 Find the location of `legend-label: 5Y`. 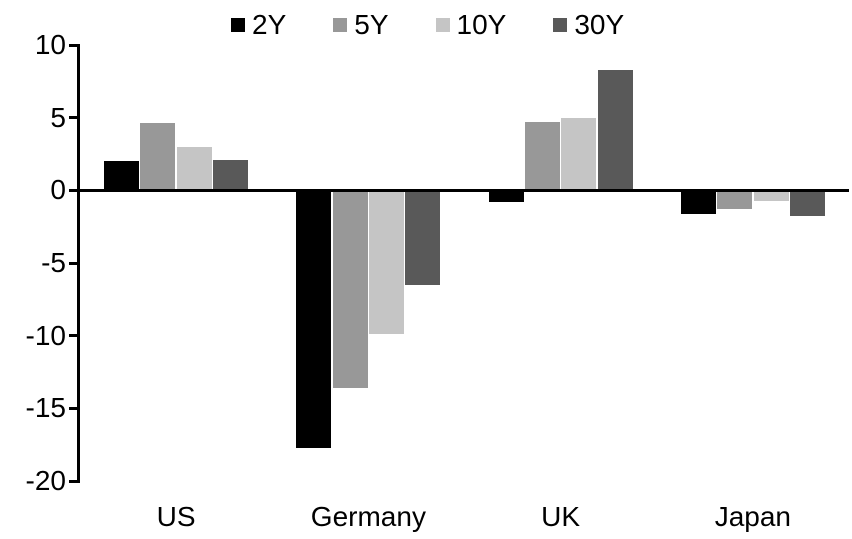

legend-label: 5Y is located at coordinates (371, 24).